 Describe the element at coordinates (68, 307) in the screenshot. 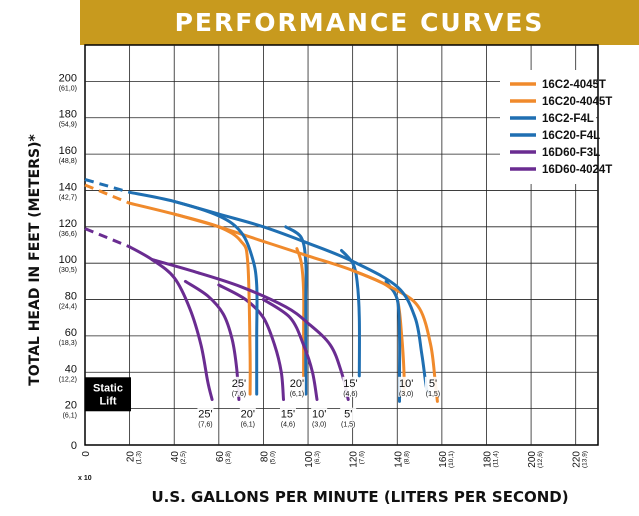

I see `y-tick-sublabel: (24,4)` at that location.